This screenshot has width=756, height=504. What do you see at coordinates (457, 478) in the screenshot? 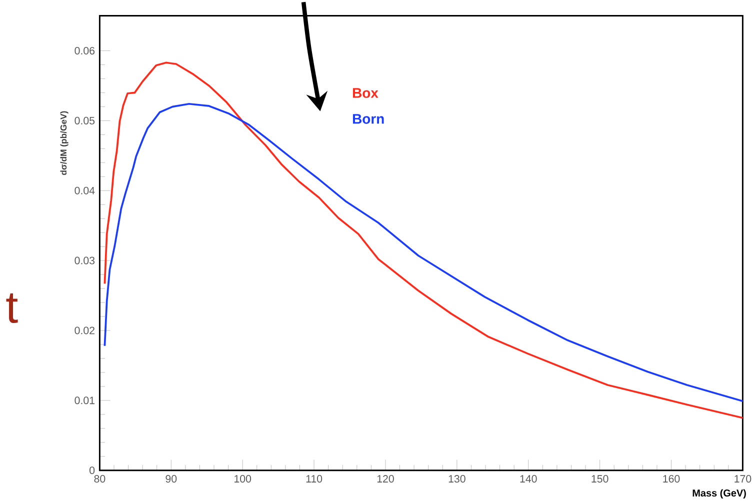
I see `x-tick-label: 130` at bounding box center [457, 478].